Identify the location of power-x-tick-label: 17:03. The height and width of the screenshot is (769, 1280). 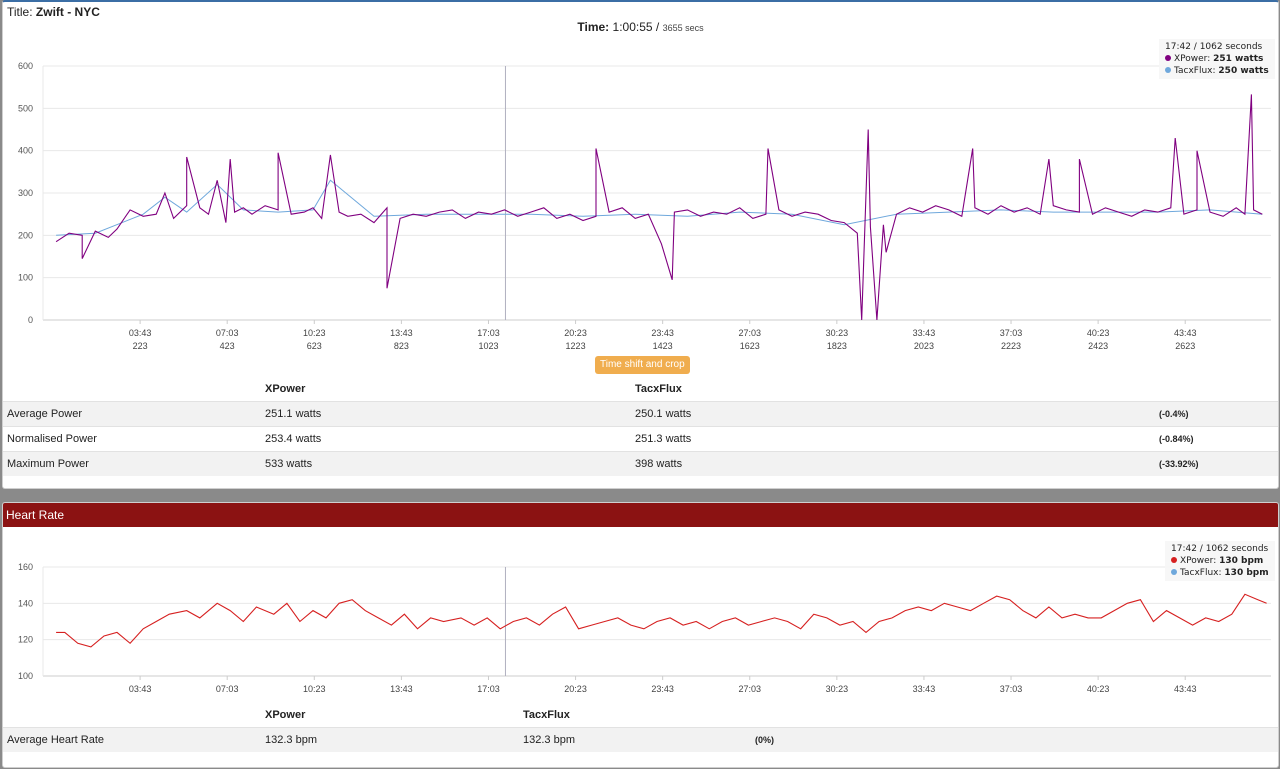
(488, 333).